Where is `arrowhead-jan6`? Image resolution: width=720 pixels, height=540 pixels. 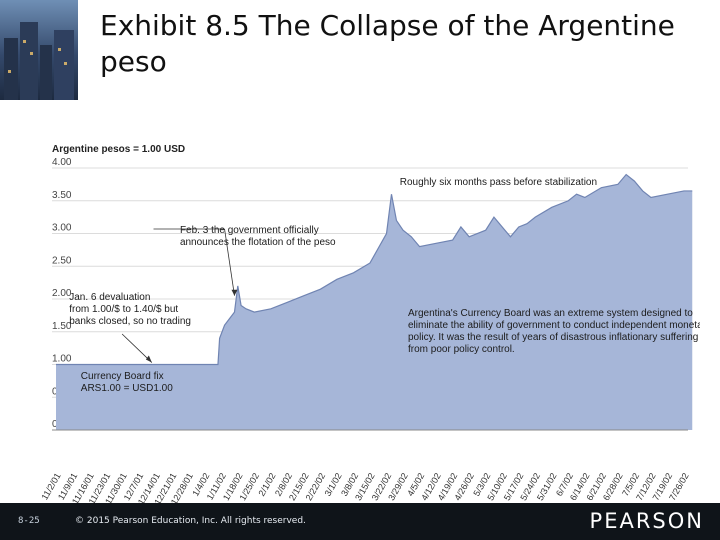 arrowhead-jan6 is located at coordinates (148, 359).